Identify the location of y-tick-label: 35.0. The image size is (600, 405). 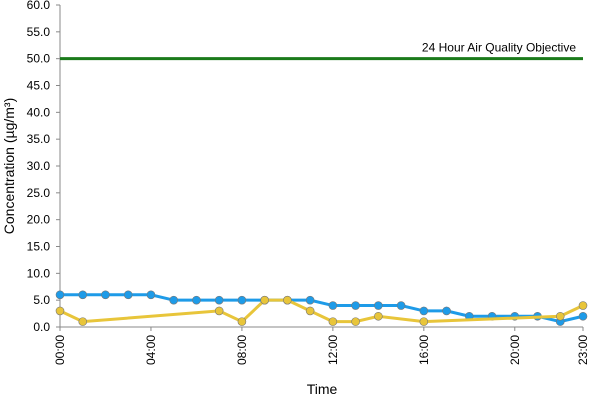
(39, 139).